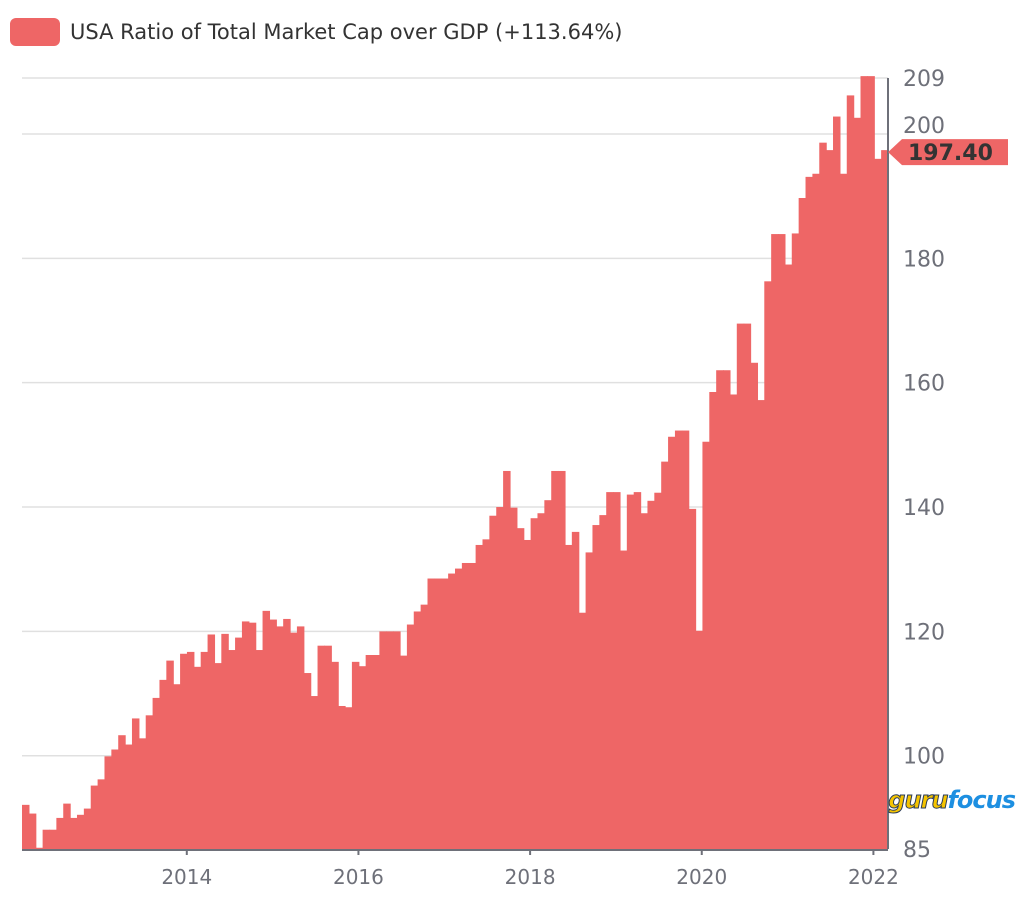  Describe the element at coordinates (186, 877) in the screenshot. I see `x-tick-label: 2014` at that location.